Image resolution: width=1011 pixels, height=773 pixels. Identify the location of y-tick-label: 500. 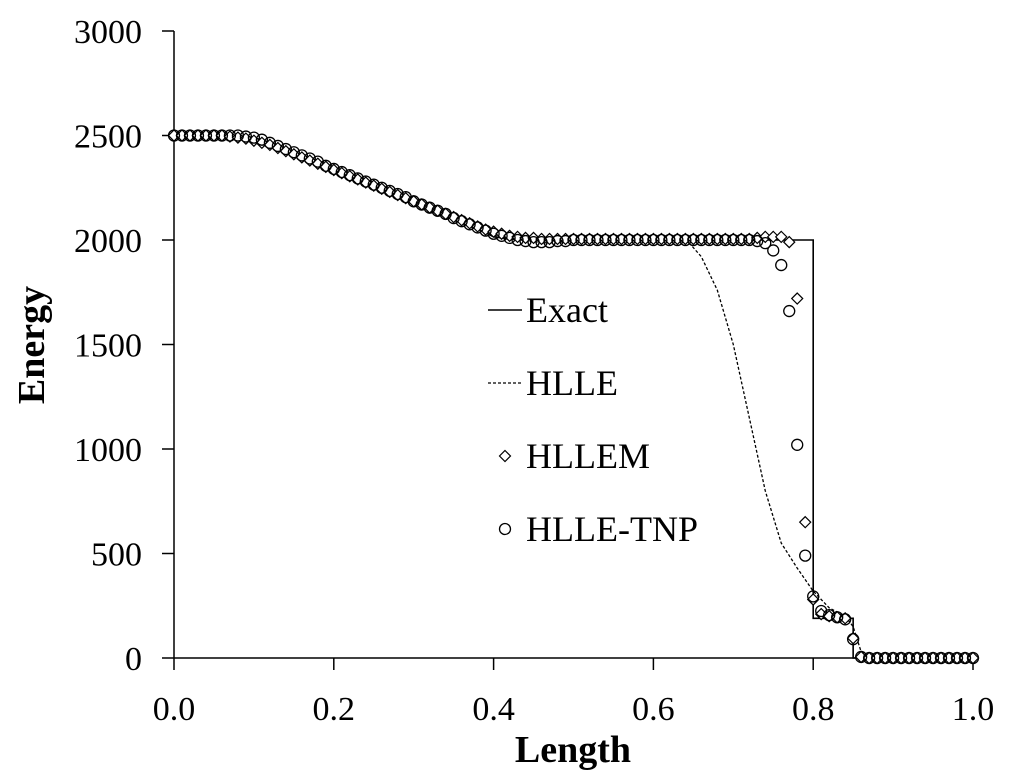
(116, 555).